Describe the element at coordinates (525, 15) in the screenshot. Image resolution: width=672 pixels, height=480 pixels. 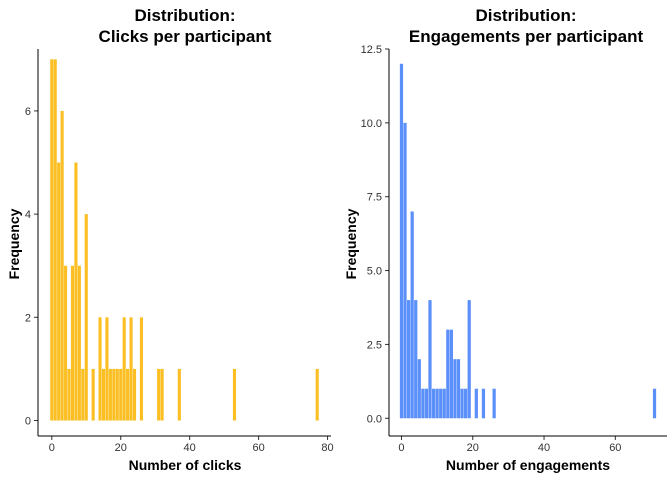
I see `engagements-chart-title-line1: Distribution:` at that location.